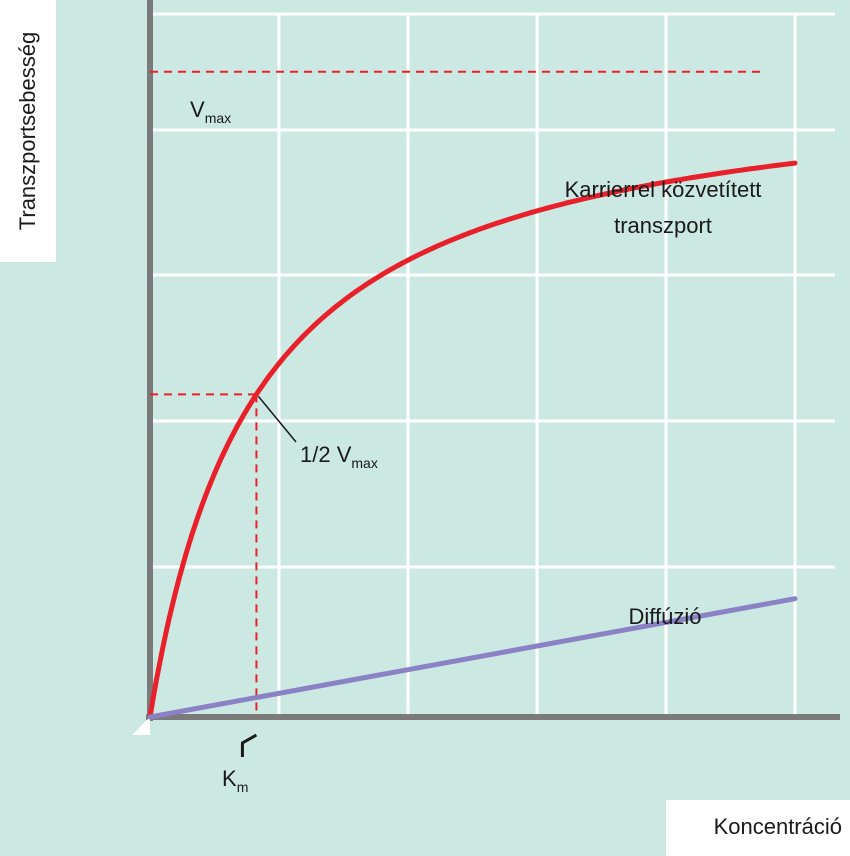 Image resolution: width=850 pixels, height=856 pixels. I want to click on half-vmax-label: 1/2 Vmax, so click(339, 456).